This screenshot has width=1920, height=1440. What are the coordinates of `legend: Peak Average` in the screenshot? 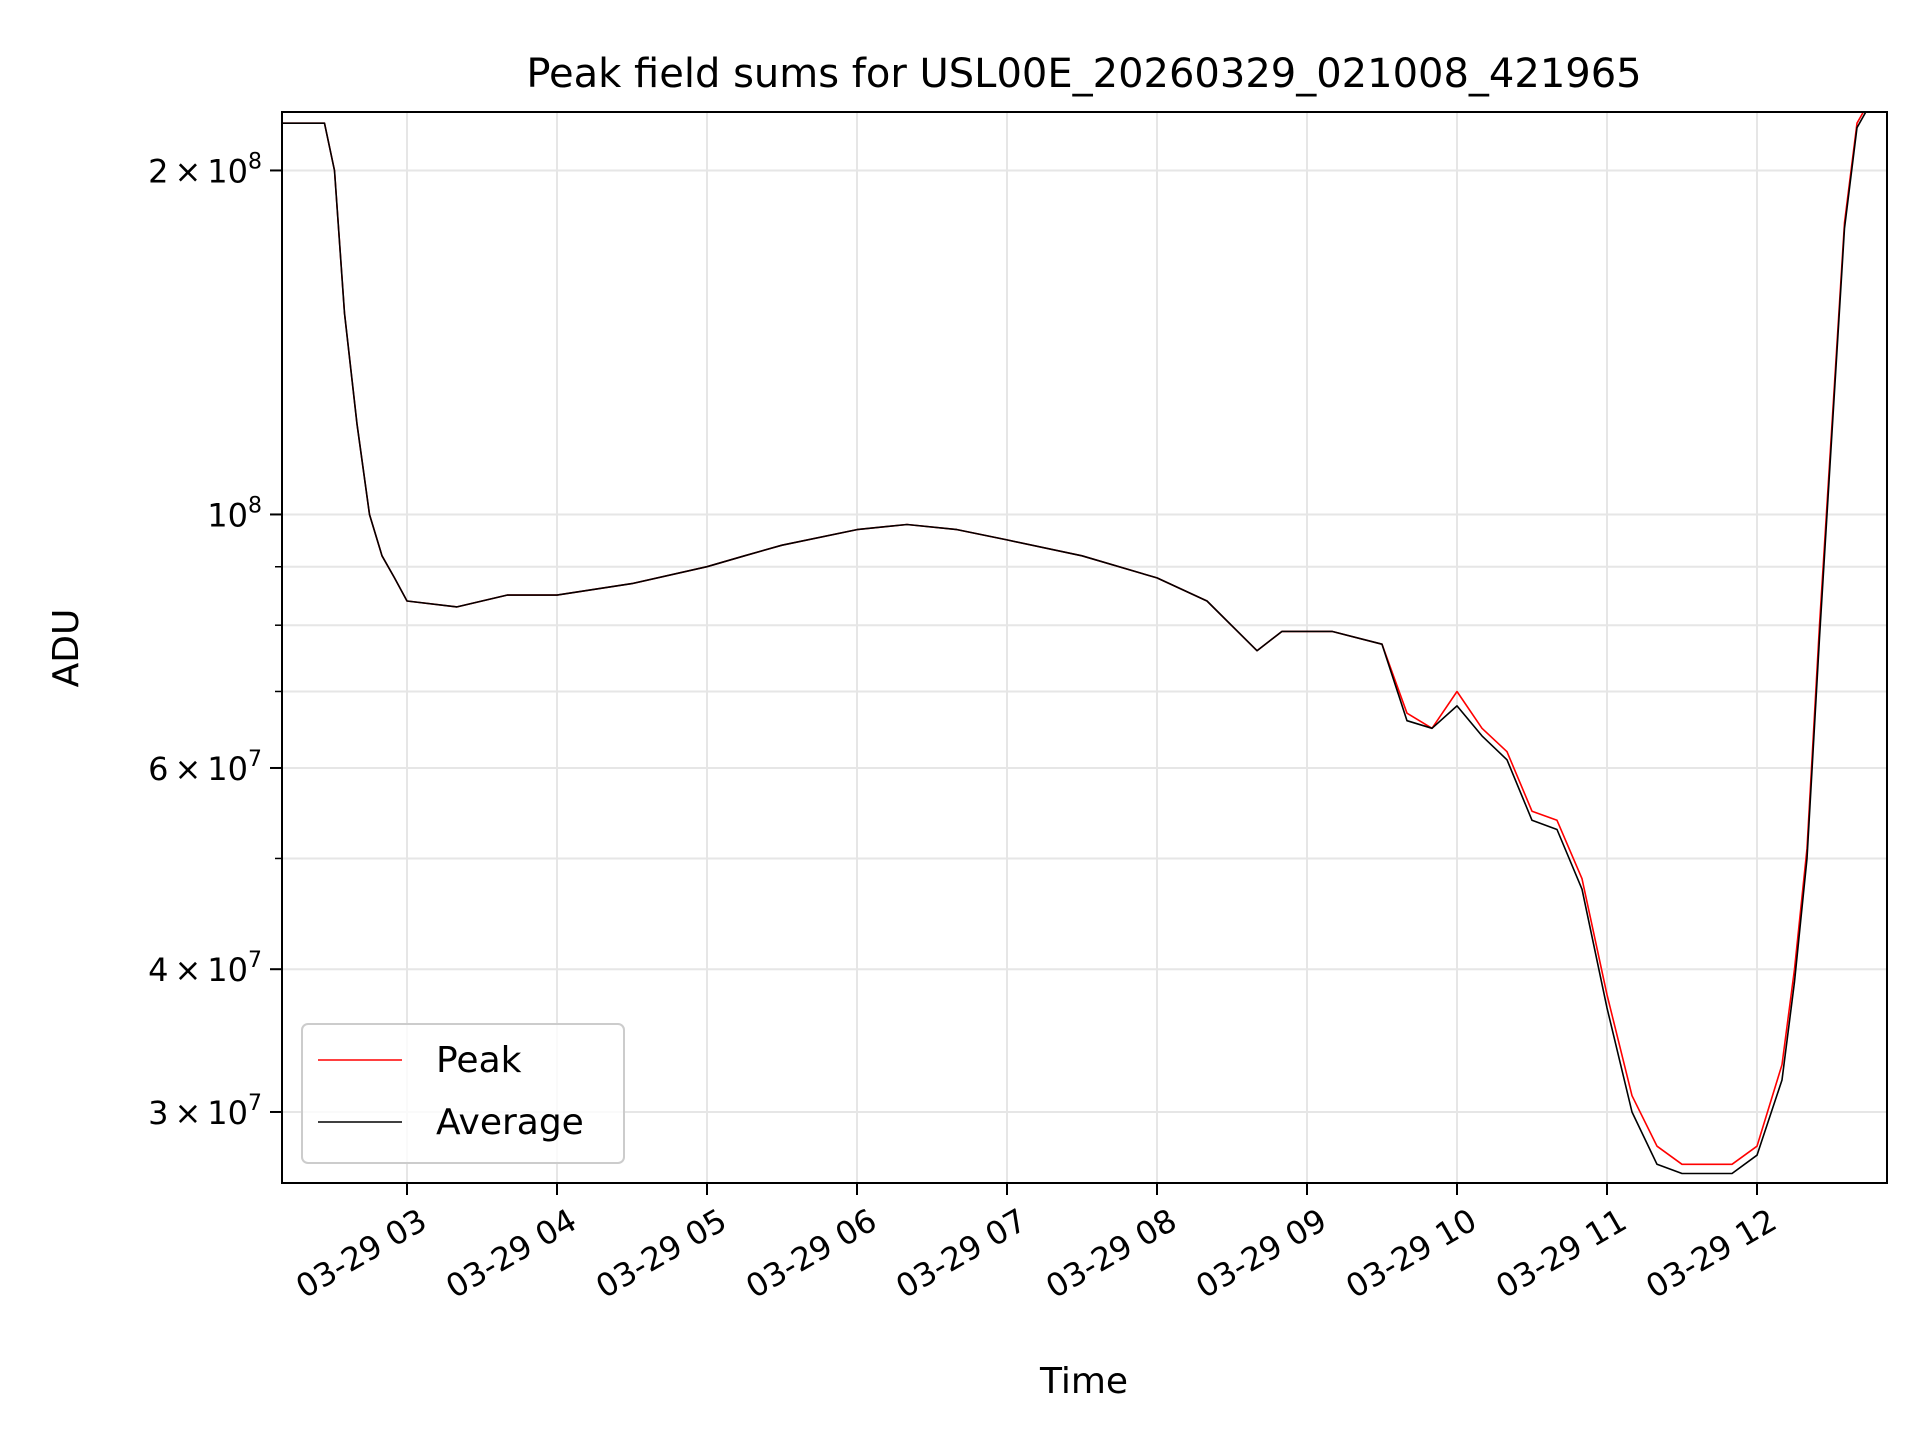 It's located at (463, 1093).